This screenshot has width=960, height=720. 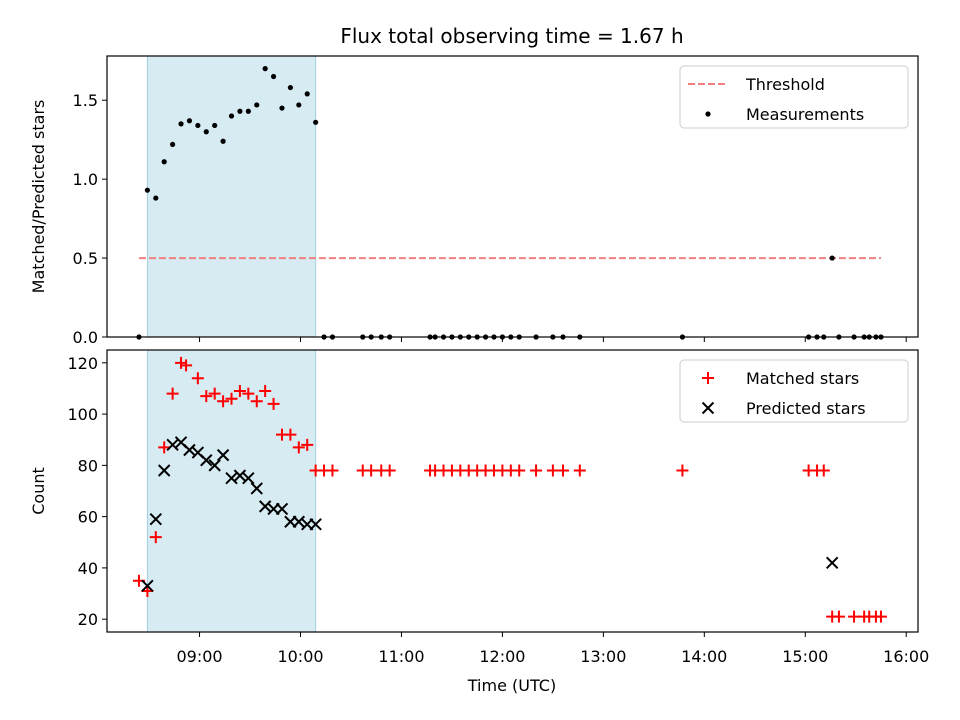 I want to click on y-tick-label: 1.5, so click(x=85, y=100).